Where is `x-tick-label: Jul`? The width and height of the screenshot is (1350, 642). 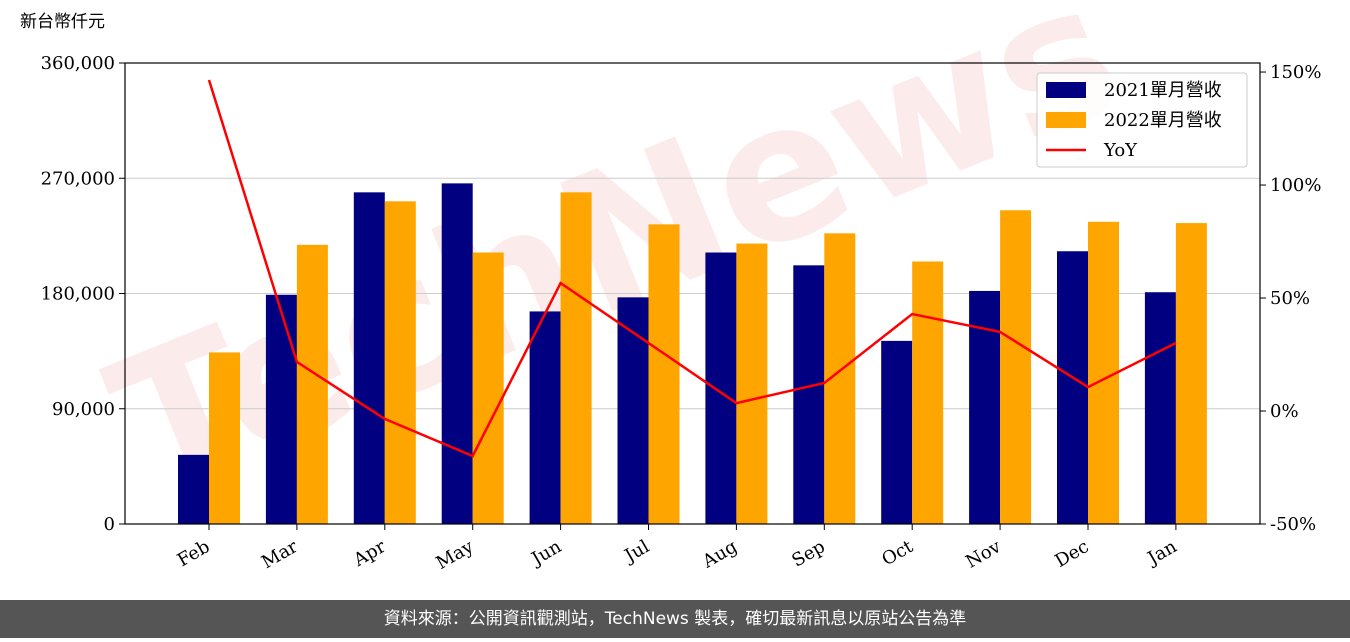 x-tick-label: Jul is located at coordinates (636, 552).